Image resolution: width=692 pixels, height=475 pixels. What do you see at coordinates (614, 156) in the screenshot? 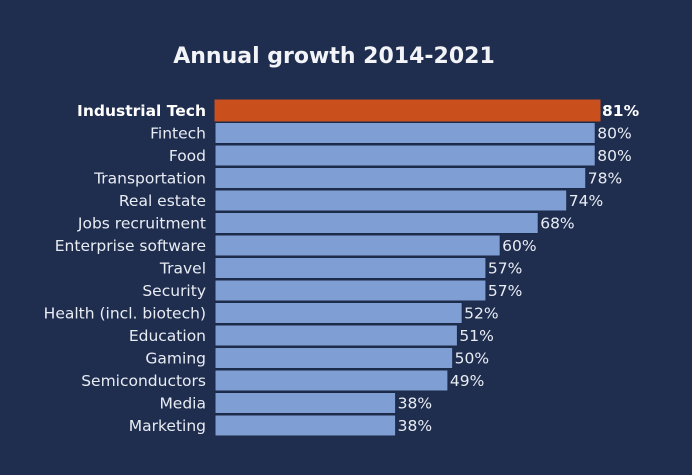
I see `value-label-food: 80%` at bounding box center [614, 156].